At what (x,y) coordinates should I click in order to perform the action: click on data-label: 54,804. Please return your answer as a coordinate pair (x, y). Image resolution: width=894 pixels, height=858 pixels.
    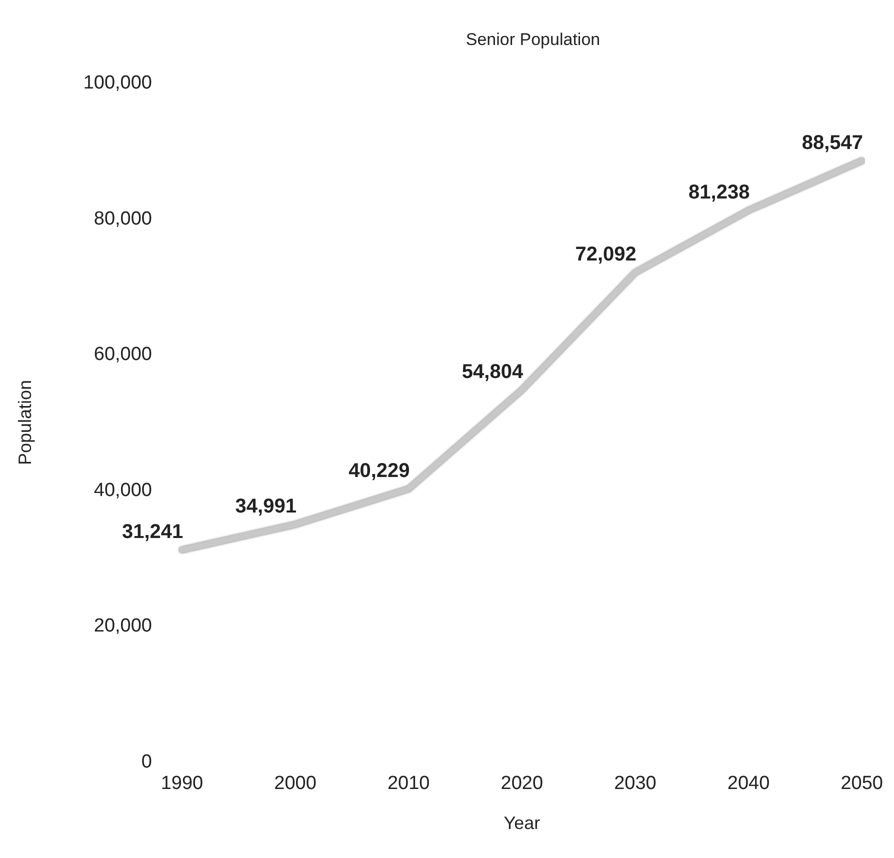
    Looking at the image, I should click on (493, 371).